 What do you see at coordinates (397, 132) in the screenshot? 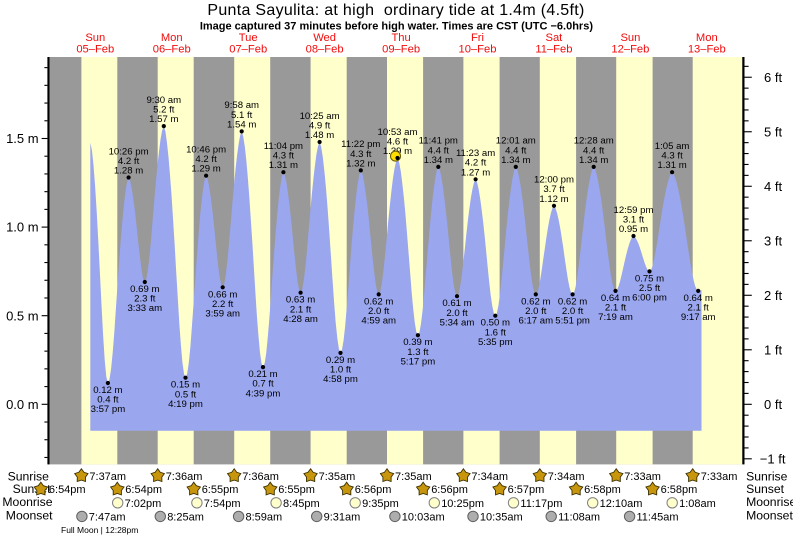
I see `svg-text: 10:53 am` at bounding box center [397, 132].